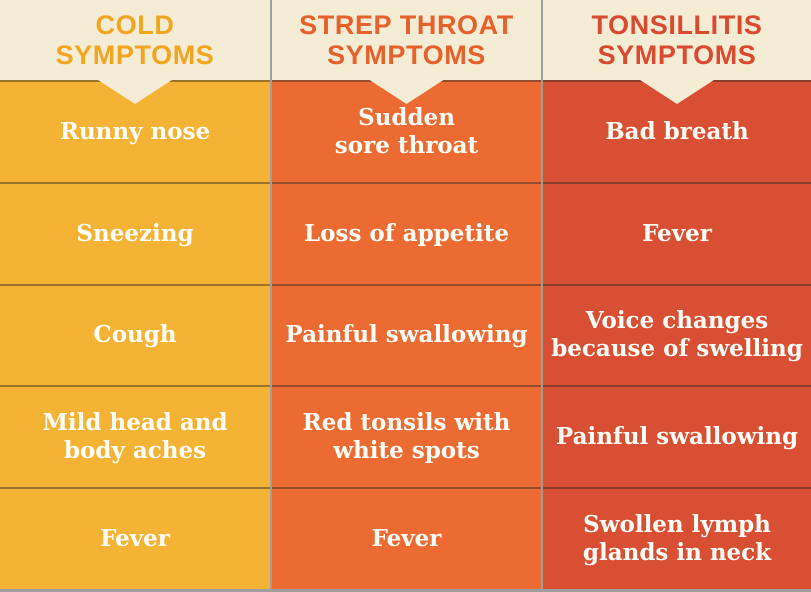  I want to click on strep-header-title: STREP THROAT SYMPTOMS, so click(406, 39).